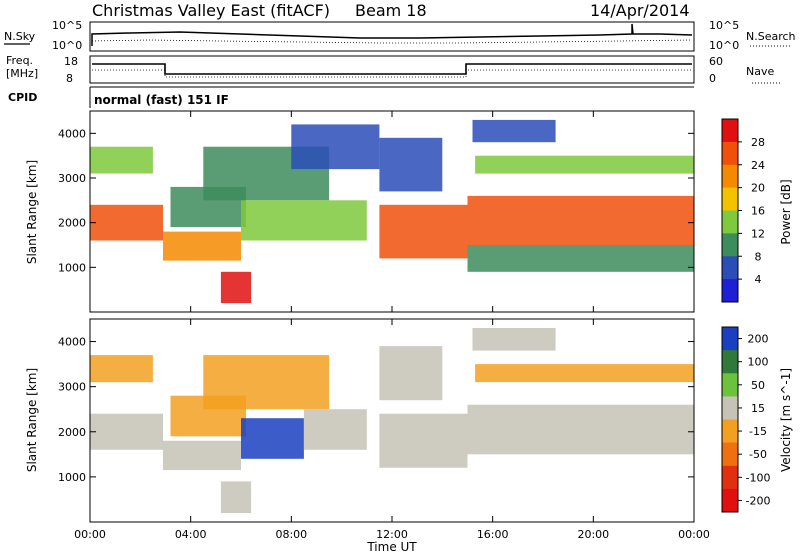  What do you see at coordinates (291, 534) in the screenshot?
I see `velocity-xtick-label-2: 08:00` at bounding box center [291, 534].